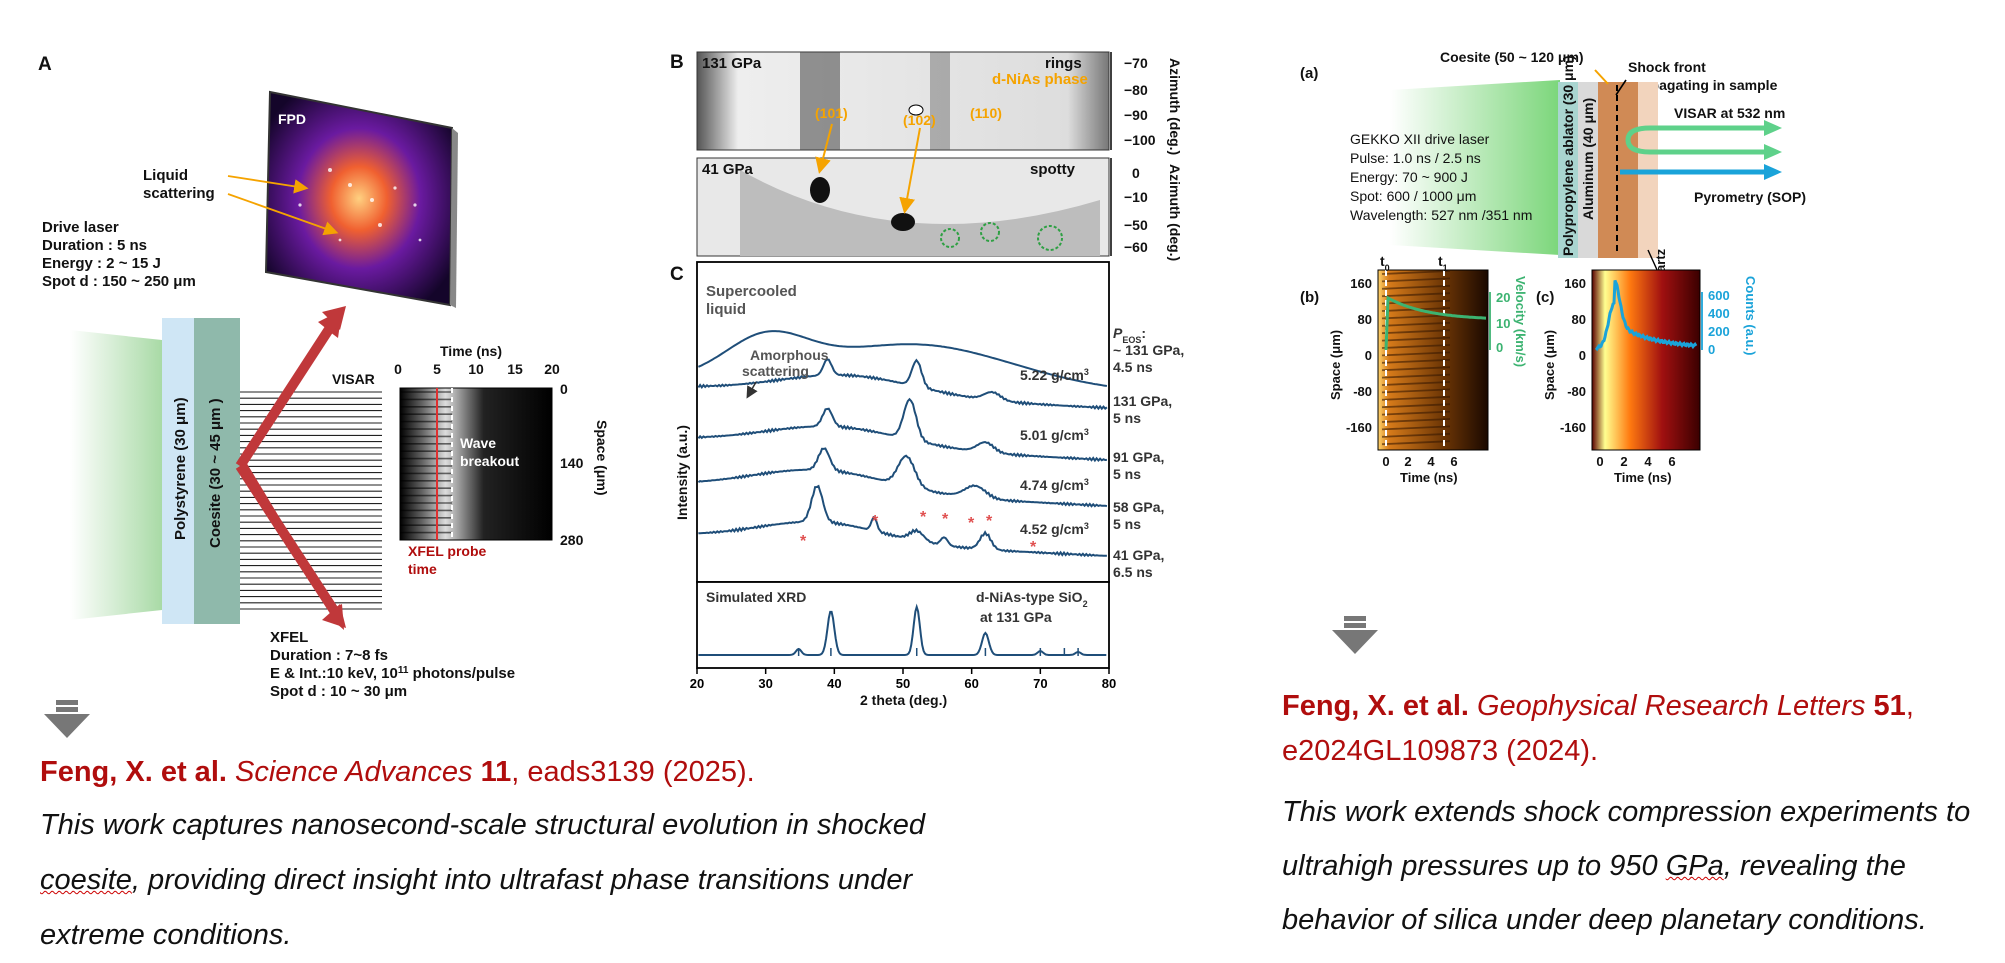  Describe the element at coordinates (1453, 461) in the screenshot. I see `svg-text: 6` at that location.